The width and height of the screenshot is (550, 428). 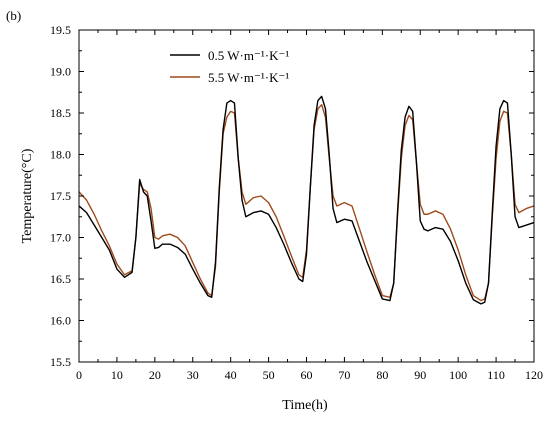 What do you see at coordinates (60, 321) in the screenshot?
I see `y-tick-label: 16.0` at bounding box center [60, 321].